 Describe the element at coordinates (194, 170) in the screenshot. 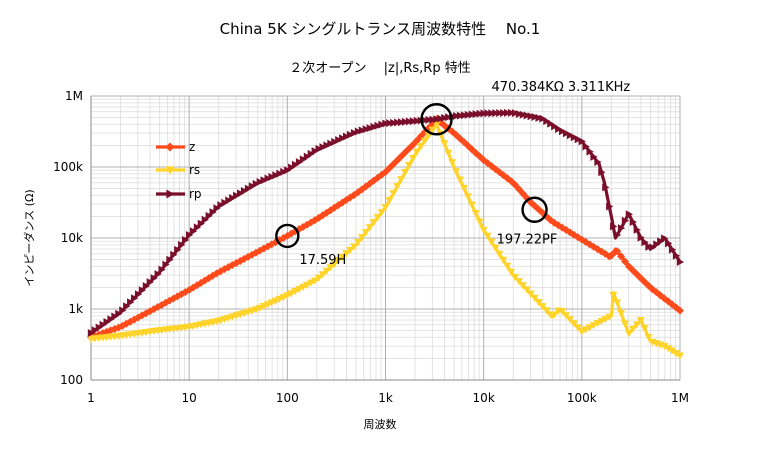

I see `legend-label-rs: rs` at that location.